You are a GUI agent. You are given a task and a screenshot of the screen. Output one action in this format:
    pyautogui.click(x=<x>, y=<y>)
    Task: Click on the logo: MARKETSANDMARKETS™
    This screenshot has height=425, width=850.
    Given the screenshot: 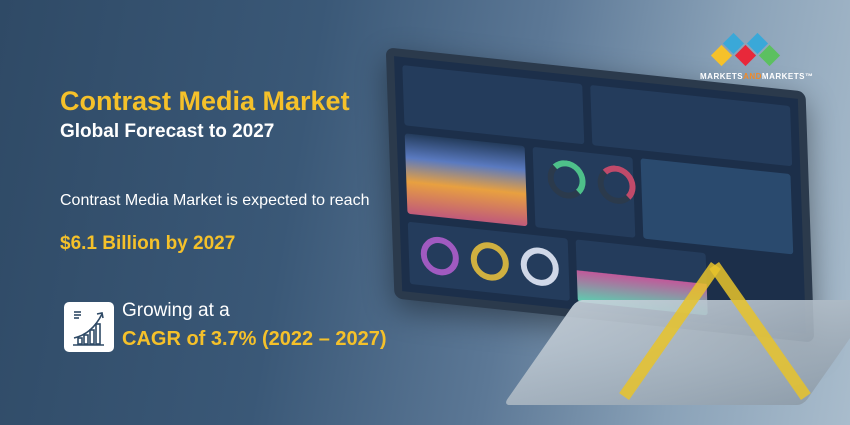 What is the action you would take?
    pyautogui.click(x=770, y=56)
    